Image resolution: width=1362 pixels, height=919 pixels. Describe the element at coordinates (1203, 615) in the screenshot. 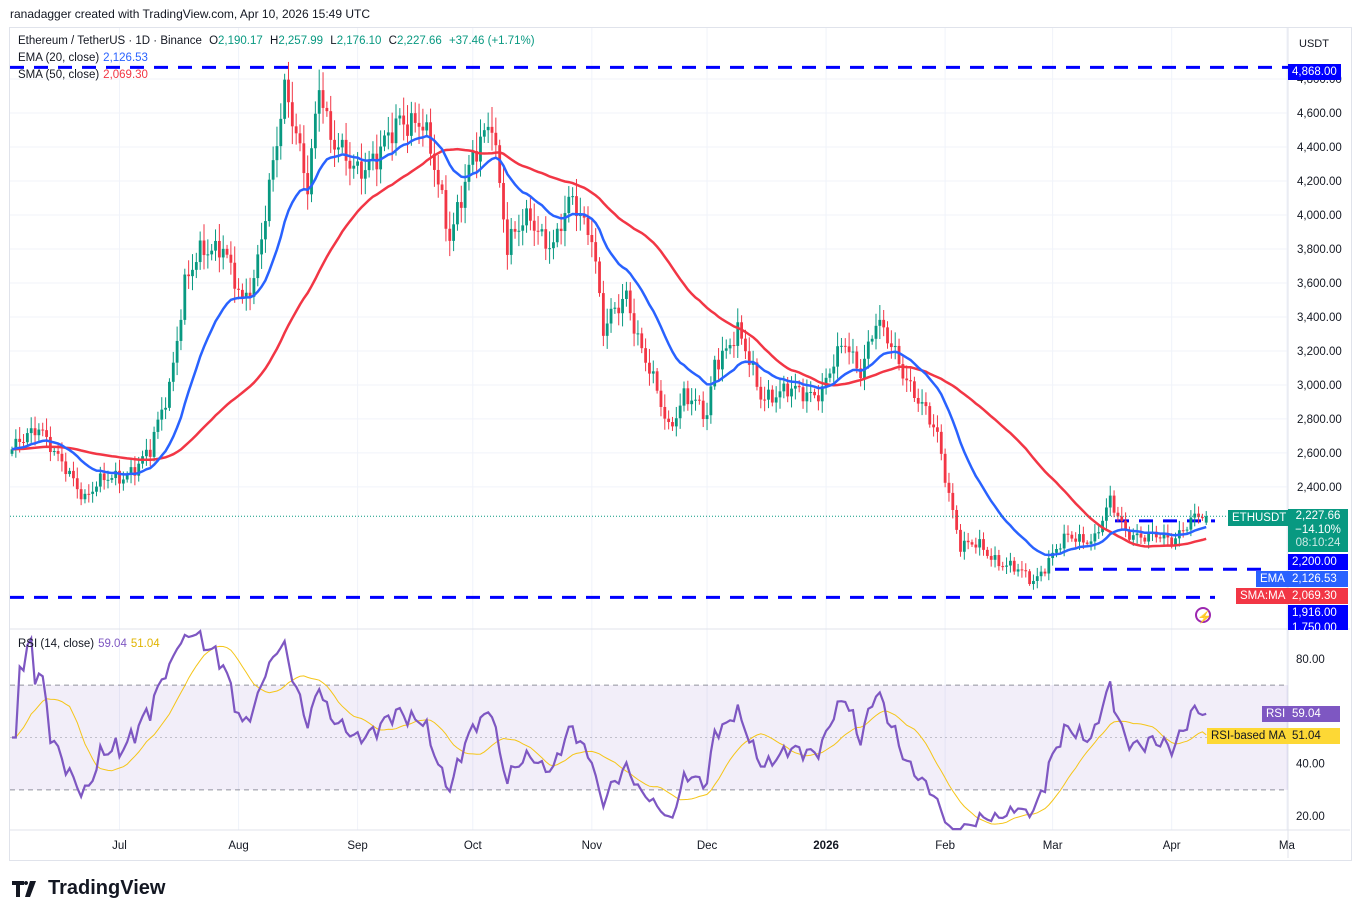

I see `lightning-alert-icon: ⚡` at that location.